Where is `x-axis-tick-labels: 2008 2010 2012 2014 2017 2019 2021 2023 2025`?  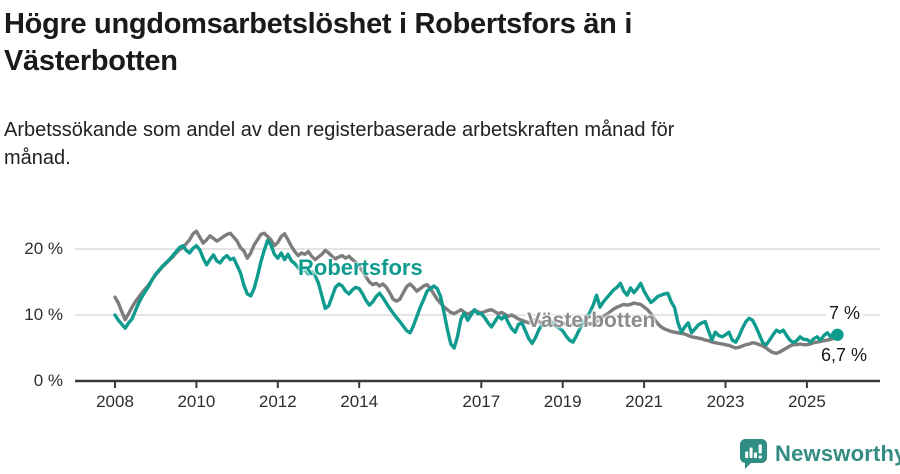 x-axis-tick-labels: 2008 2010 2012 2014 2017 2019 2021 2023 2025 is located at coordinates (450, 403).